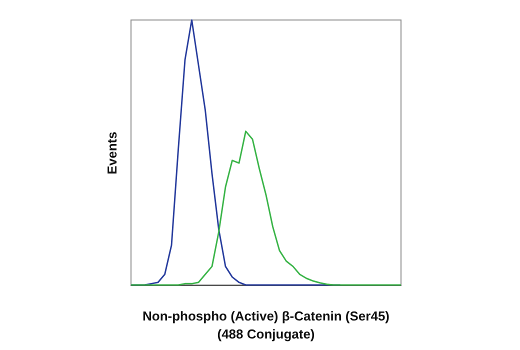 This screenshot has height=350, width=520. What do you see at coordinates (266, 325) in the screenshot?
I see `x-axis-title: Non-phospho (Active) β-Catenin (Ser45) (488 Conjugate)` at bounding box center [266, 325].